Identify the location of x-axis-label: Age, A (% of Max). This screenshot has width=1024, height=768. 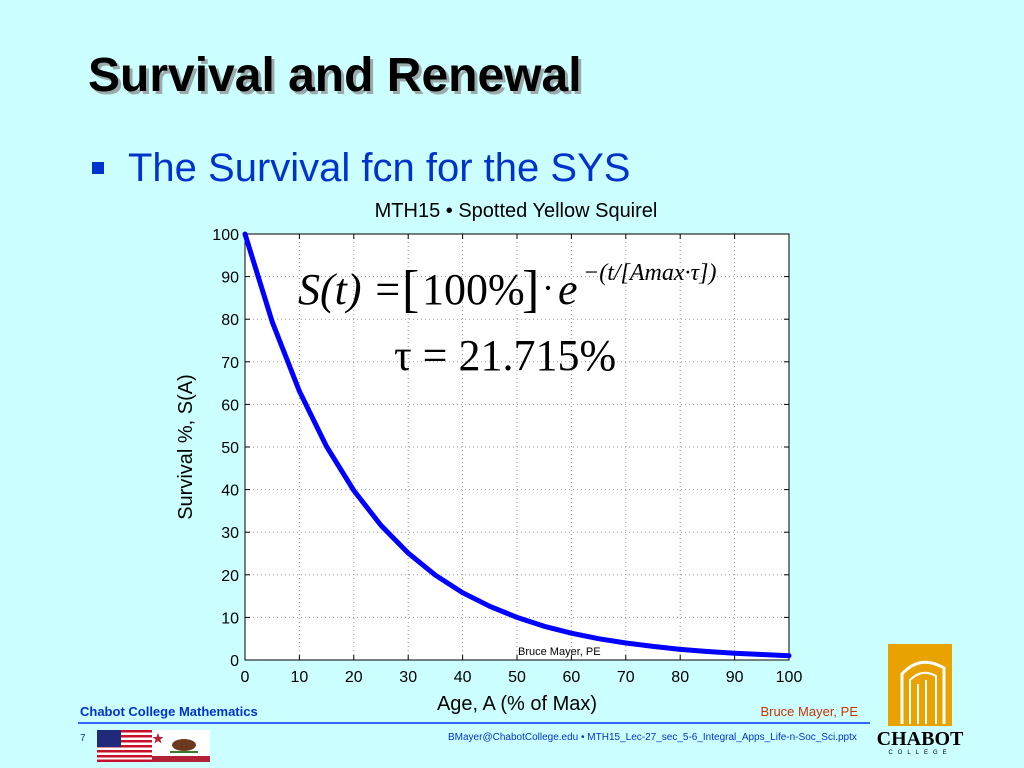
(517, 704).